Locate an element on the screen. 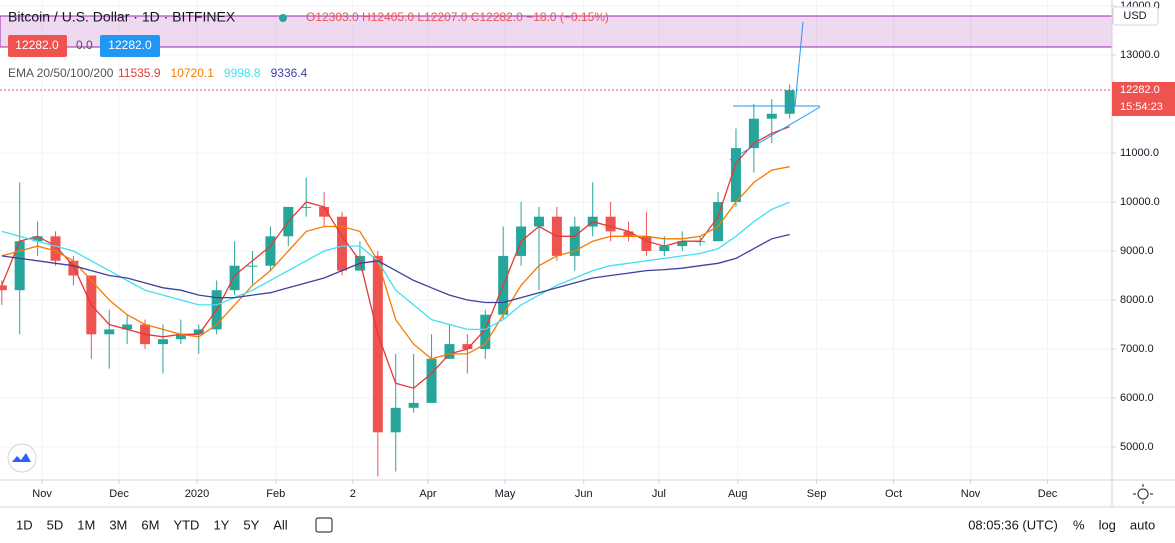 The width and height of the screenshot is (1175, 543). clock: 08:05:36 (UTC) is located at coordinates (1013, 524).